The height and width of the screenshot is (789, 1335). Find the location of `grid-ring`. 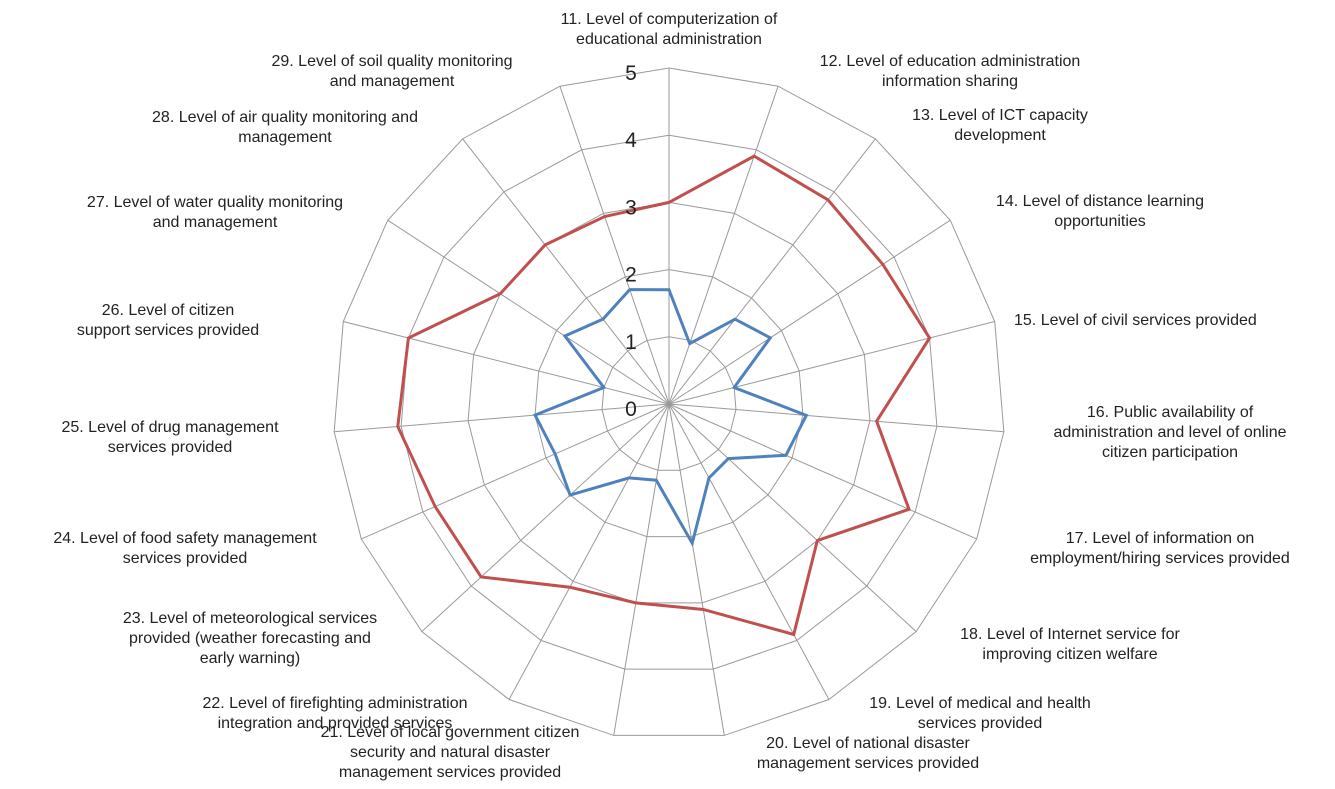

grid-ring is located at coordinates (669, 403).